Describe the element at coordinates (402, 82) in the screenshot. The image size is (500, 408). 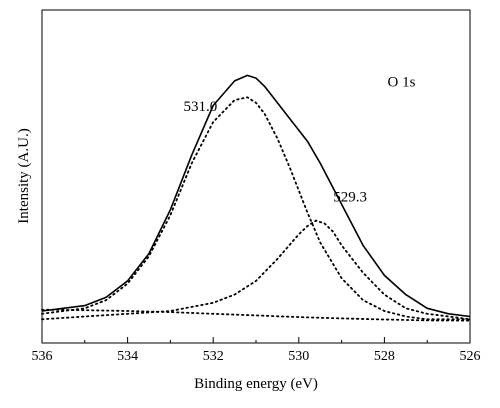
I see `peak-annotation: O 1s` at that location.